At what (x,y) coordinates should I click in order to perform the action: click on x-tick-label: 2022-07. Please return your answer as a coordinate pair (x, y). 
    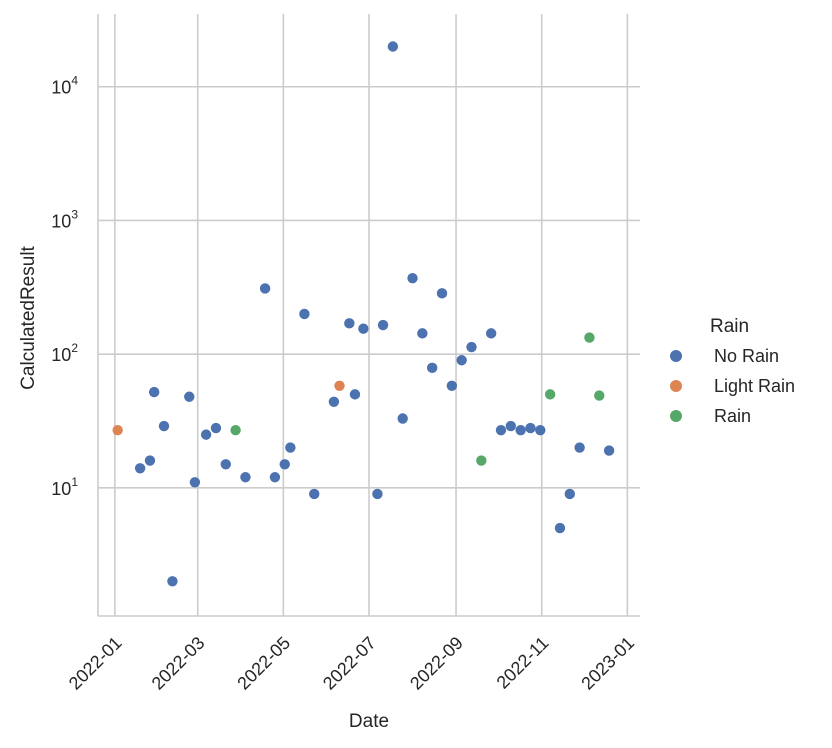
    Looking at the image, I should click on (349, 663).